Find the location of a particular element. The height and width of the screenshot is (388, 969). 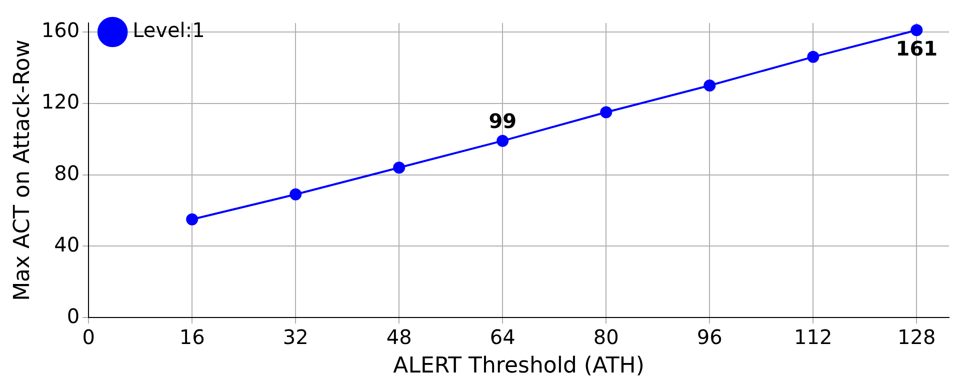

x-tick-label: 128 is located at coordinates (917, 336).